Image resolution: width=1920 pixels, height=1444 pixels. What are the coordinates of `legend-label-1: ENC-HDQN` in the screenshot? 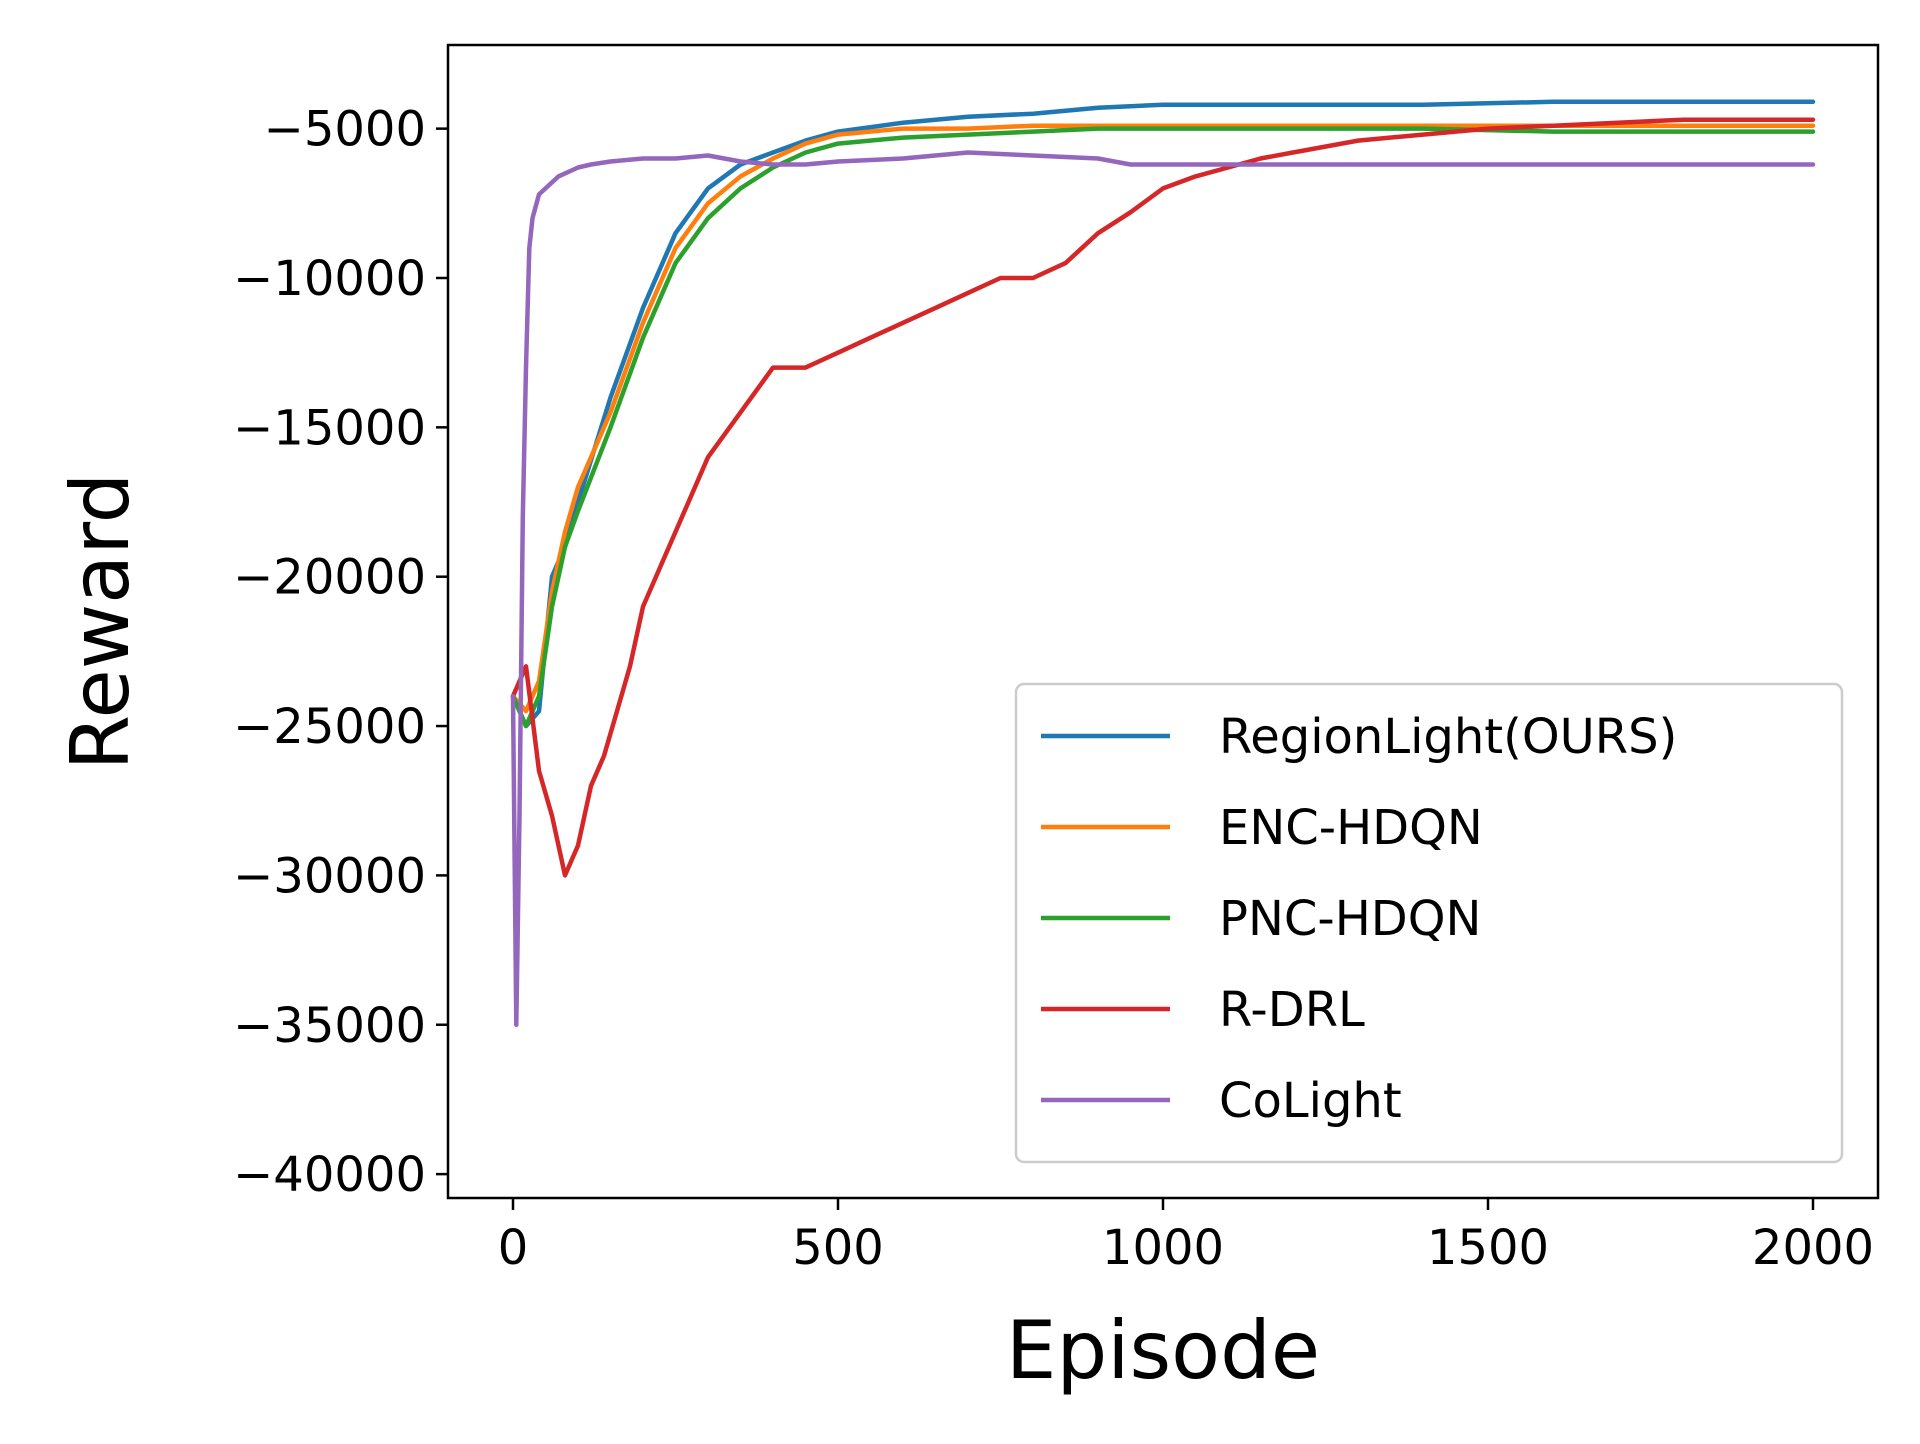 It's located at (1351, 828).